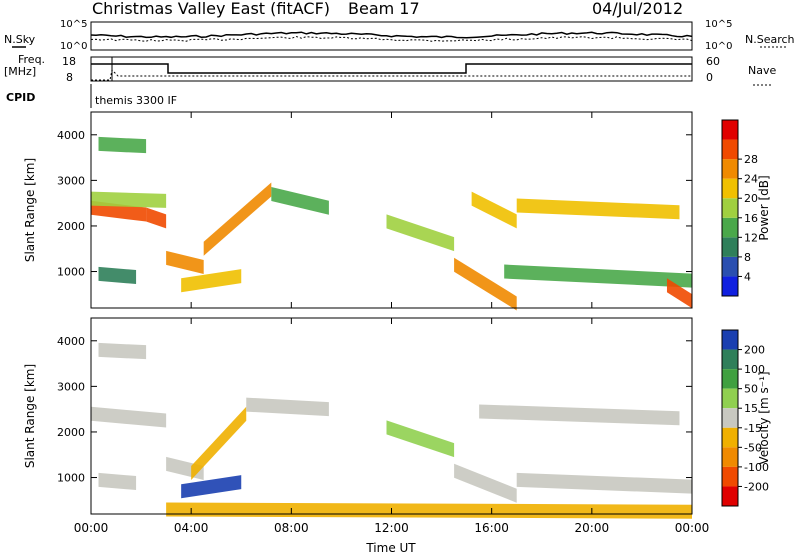 The image size is (800, 554). I want to click on velocity-y-label: Slant Range [km], so click(30, 416).